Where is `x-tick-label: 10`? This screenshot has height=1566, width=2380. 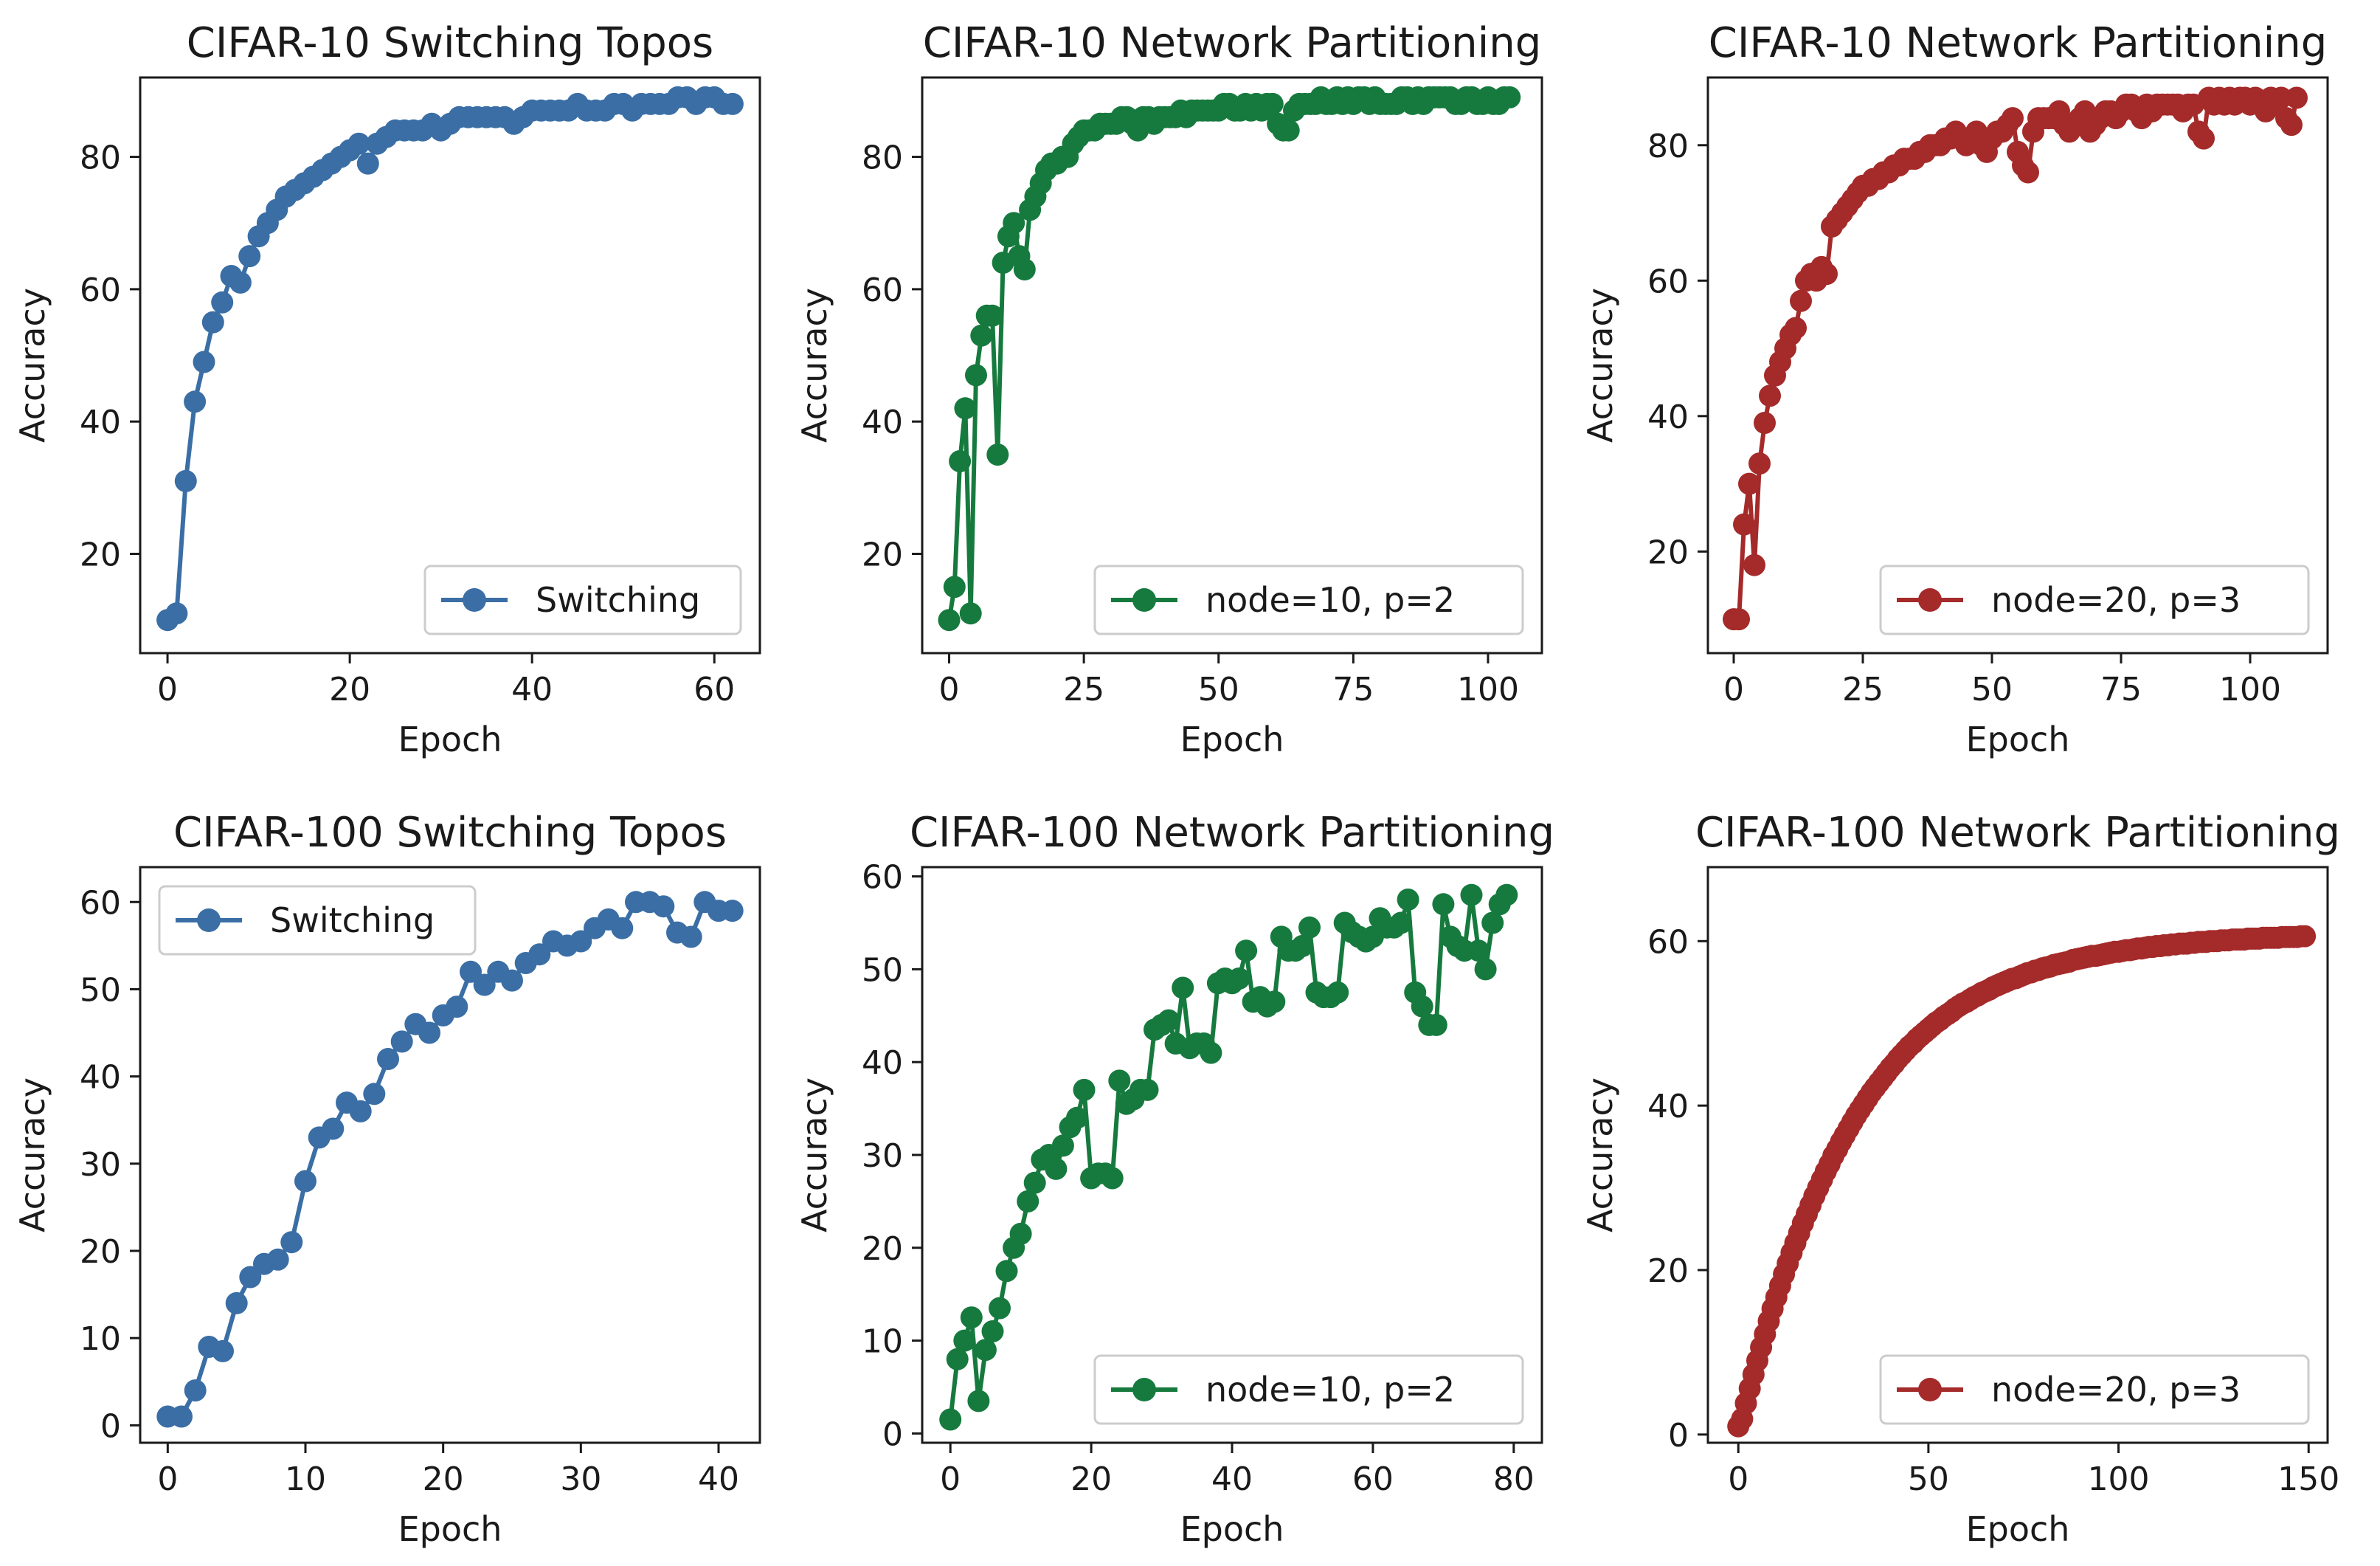
x-tick-label: 10 is located at coordinates (305, 1479).